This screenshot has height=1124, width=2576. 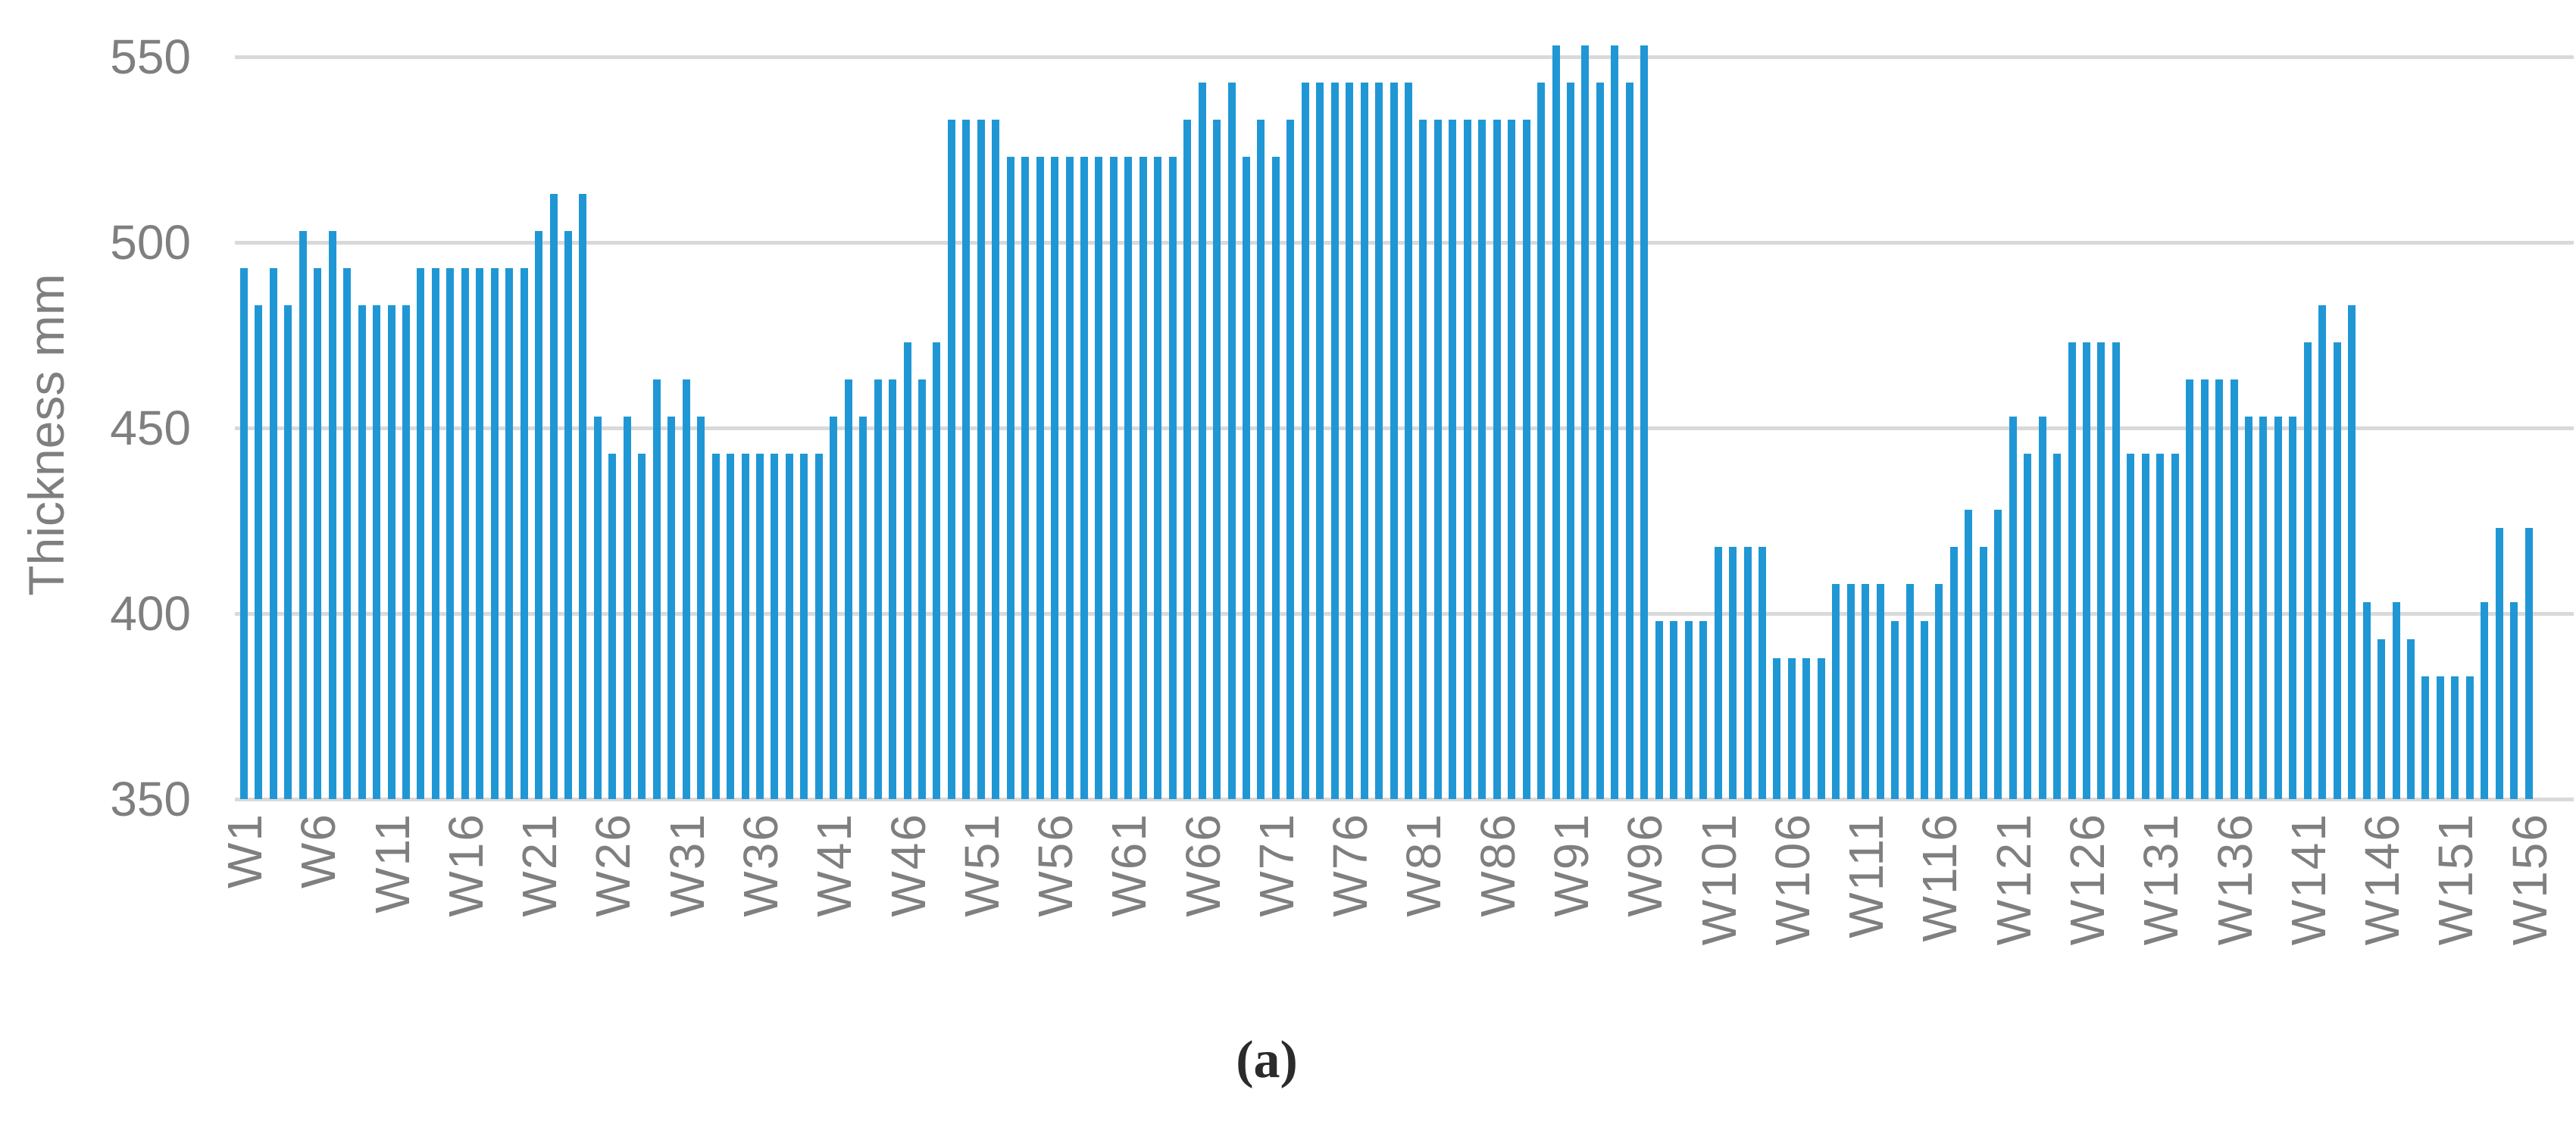 What do you see at coordinates (150, 799) in the screenshot?
I see `y-tick-label: 350` at bounding box center [150, 799].